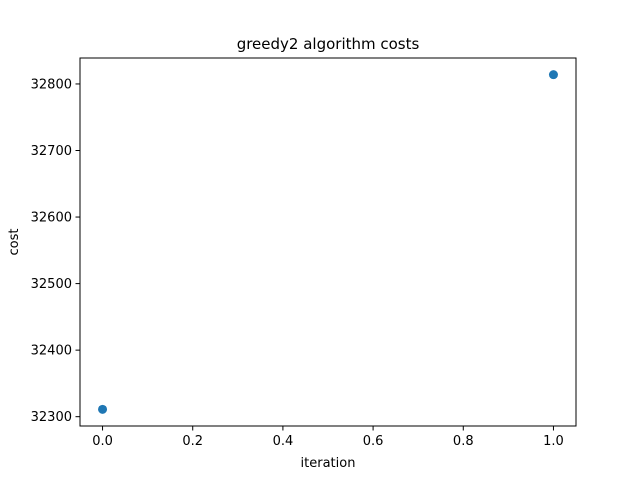  What do you see at coordinates (51, 218) in the screenshot?
I see `y-tick-label: 32600` at bounding box center [51, 218].